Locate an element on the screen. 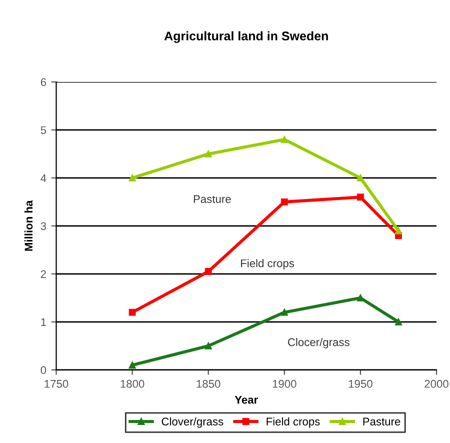  y-tick-label: 3 is located at coordinates (43, 226).